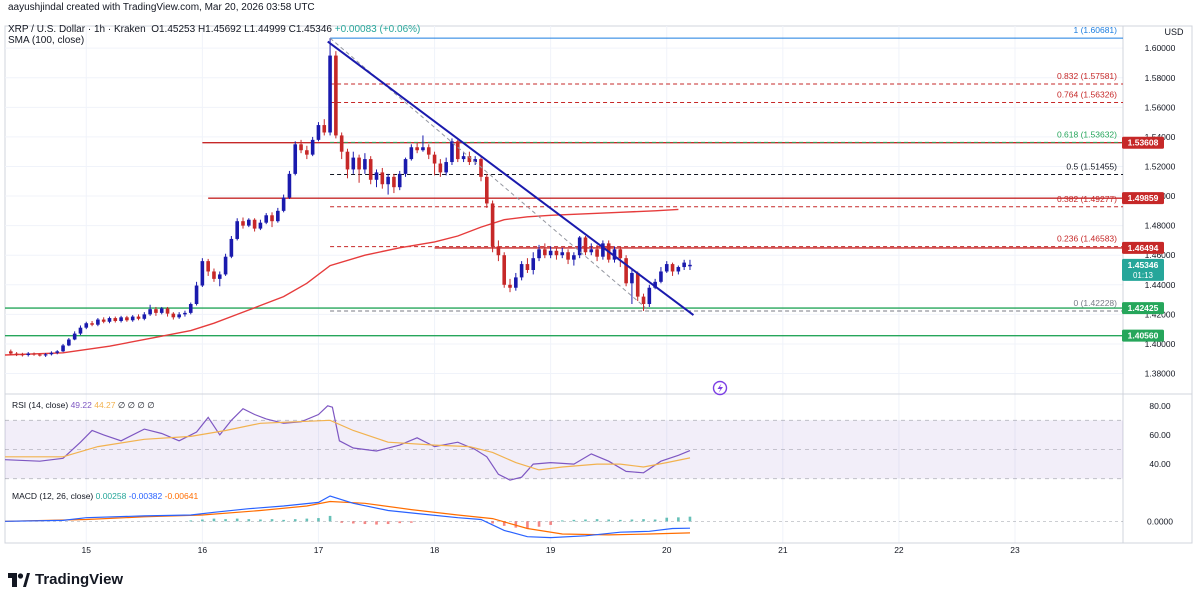 Image resolution: width=1200 pixels, height=600 pixels. I want to click on sma-legend: SMA (100, close), so click(46, 40).